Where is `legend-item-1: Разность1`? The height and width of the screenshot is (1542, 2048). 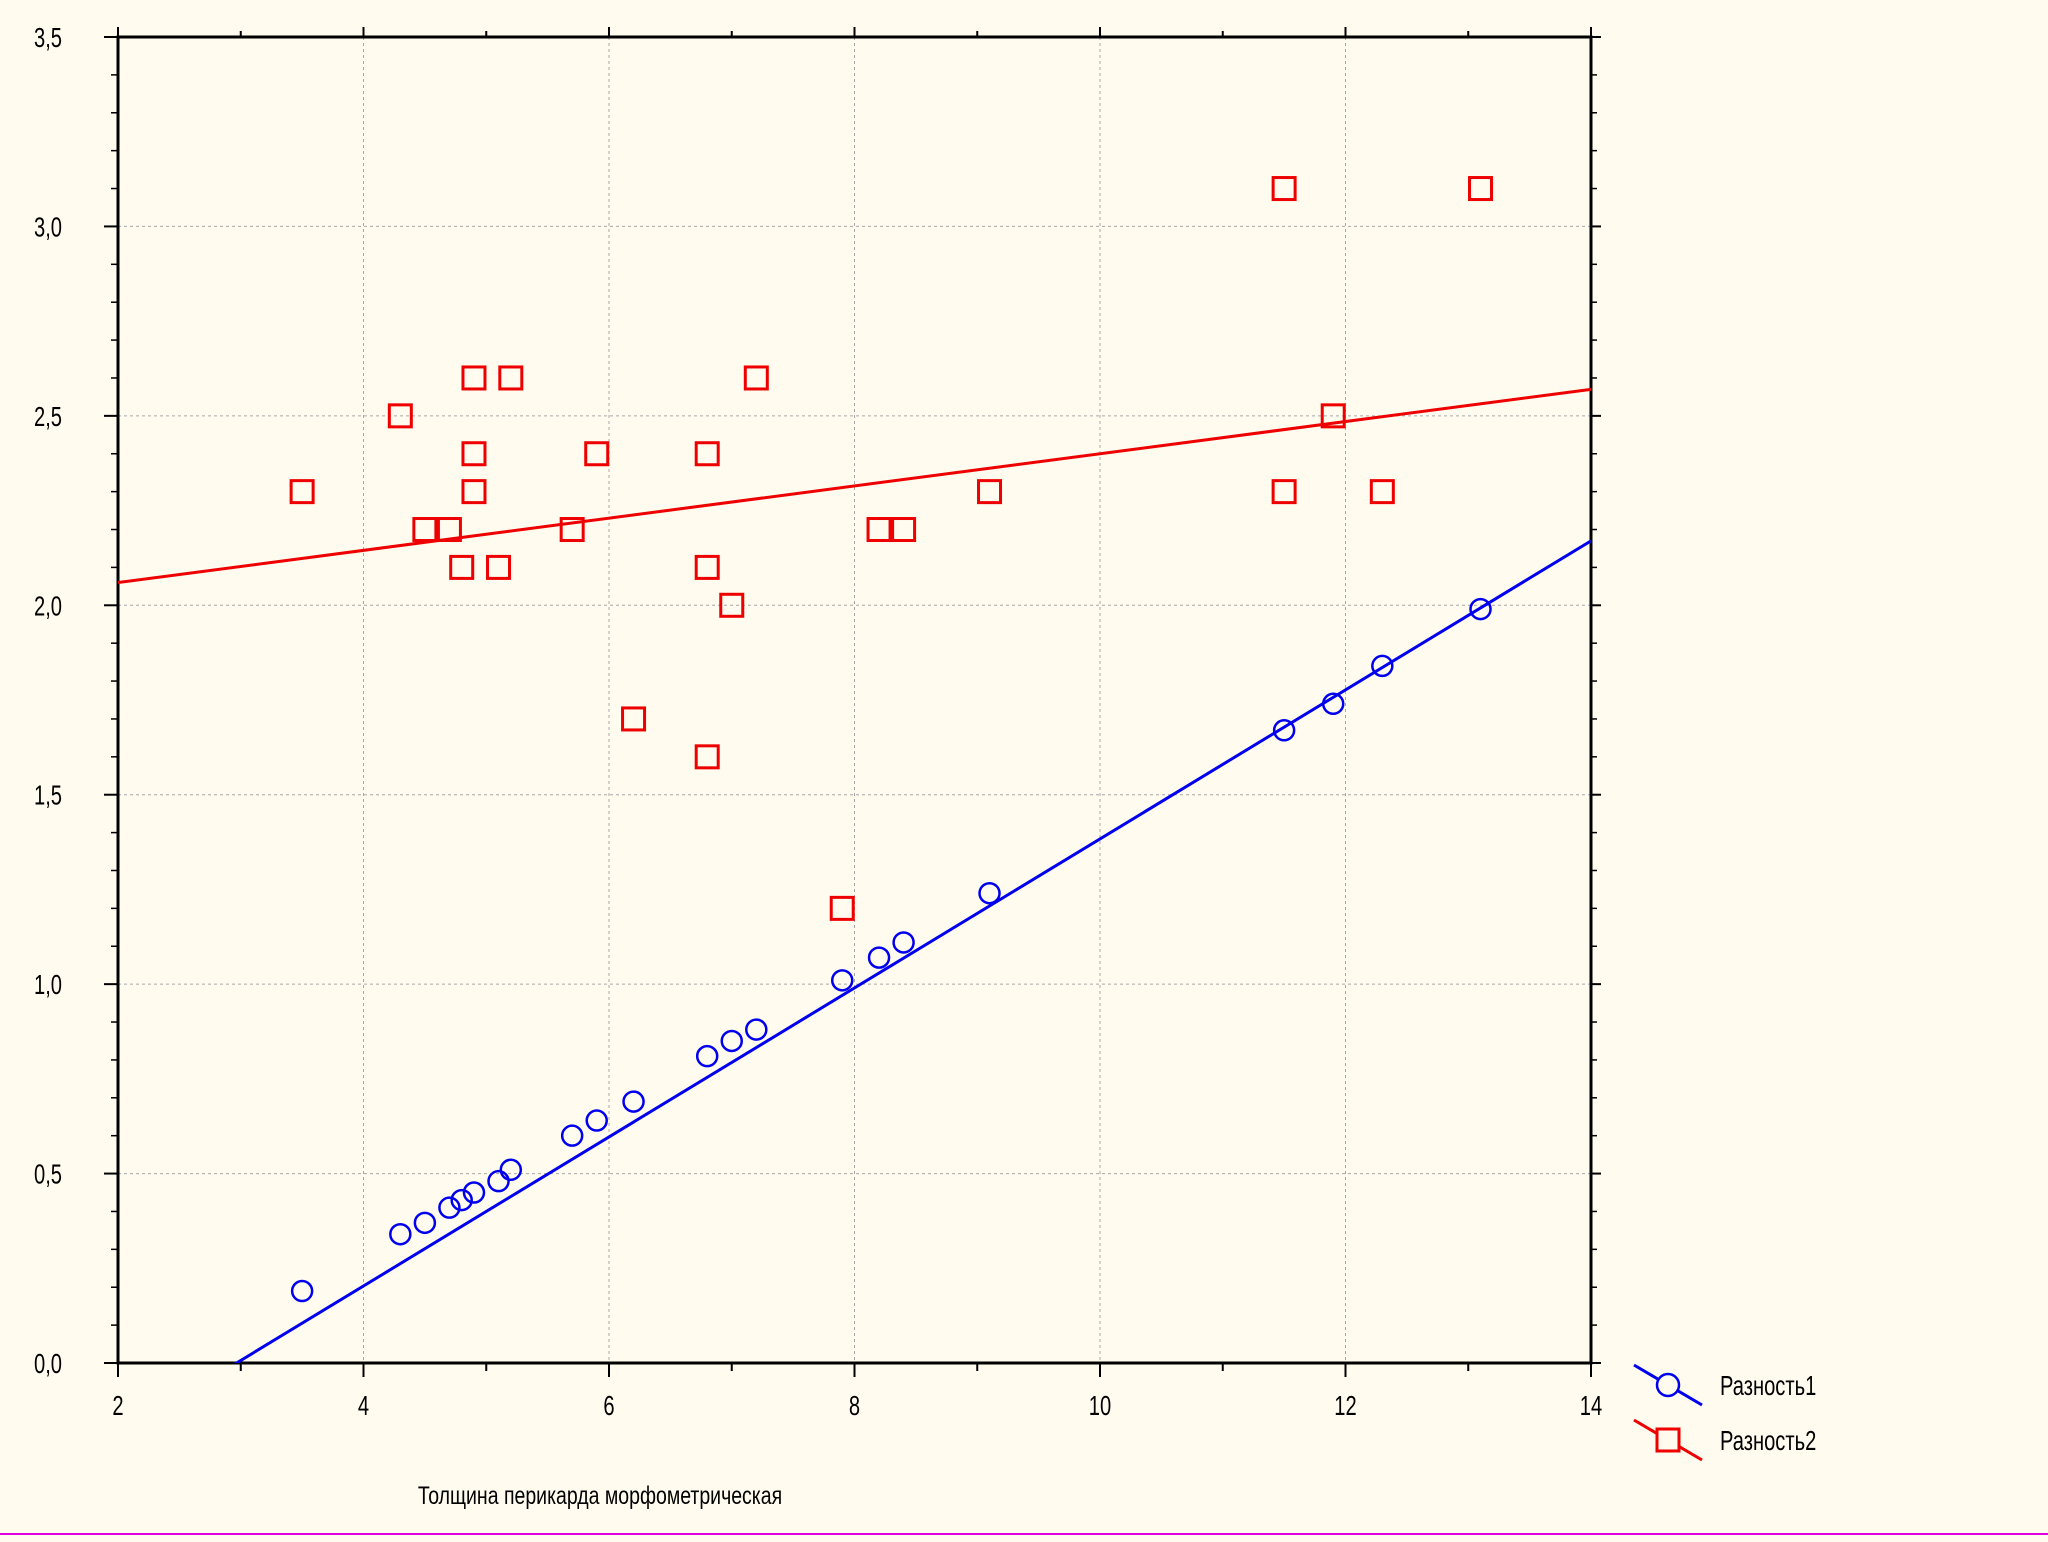
legend-item-1: Разность1 is located at coordinates (1724, 1385).